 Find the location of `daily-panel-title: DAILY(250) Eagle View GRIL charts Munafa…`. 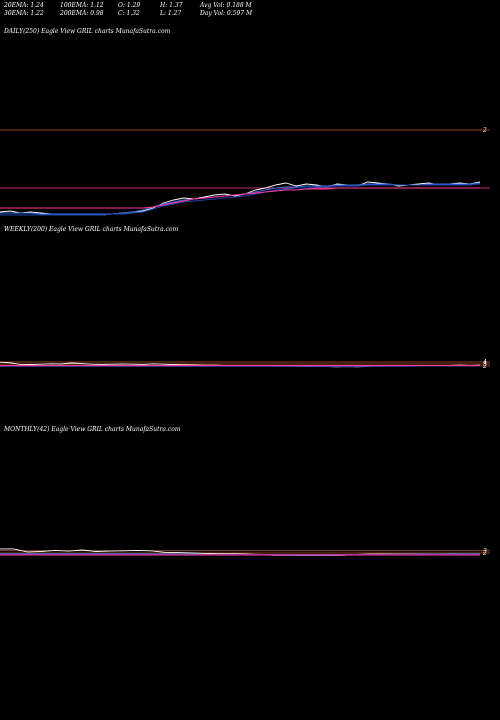

daily-panel-title: DAILY(250) Eagle View GRIL charts Munafa… is located at coordinates (87, 31).